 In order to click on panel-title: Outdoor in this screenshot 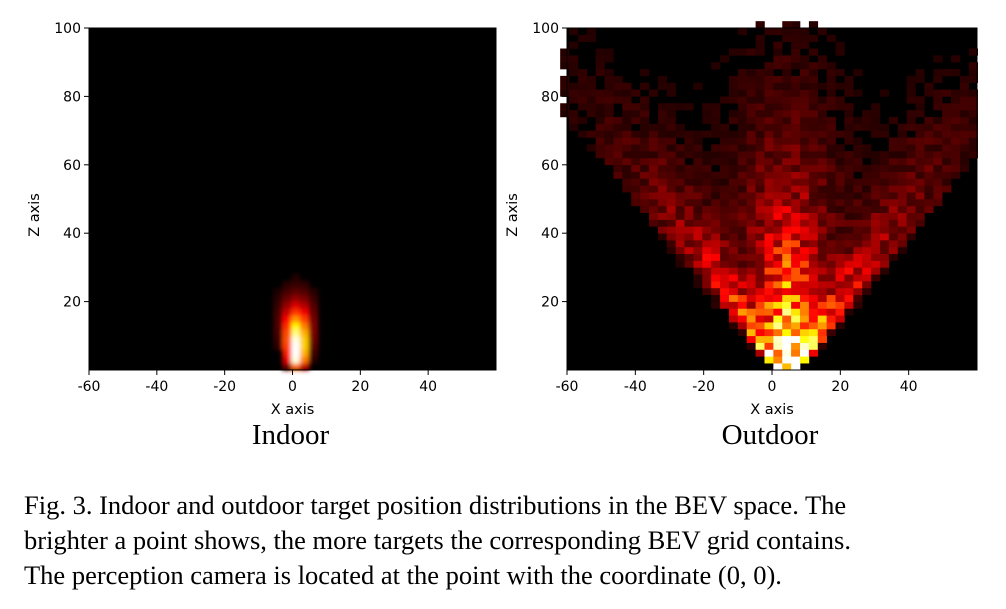, I will do `click(770, 435)`.